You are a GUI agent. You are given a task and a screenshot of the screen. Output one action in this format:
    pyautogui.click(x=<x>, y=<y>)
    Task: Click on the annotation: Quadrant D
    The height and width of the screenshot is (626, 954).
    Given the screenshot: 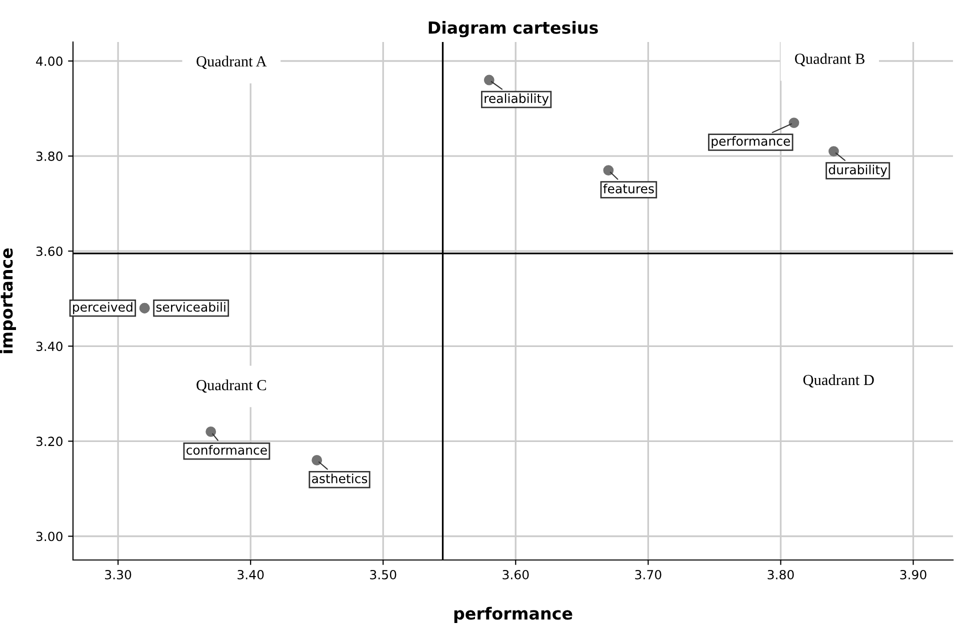 What is the action you would take?
    pyautogui.click(x=838, y=381)
    